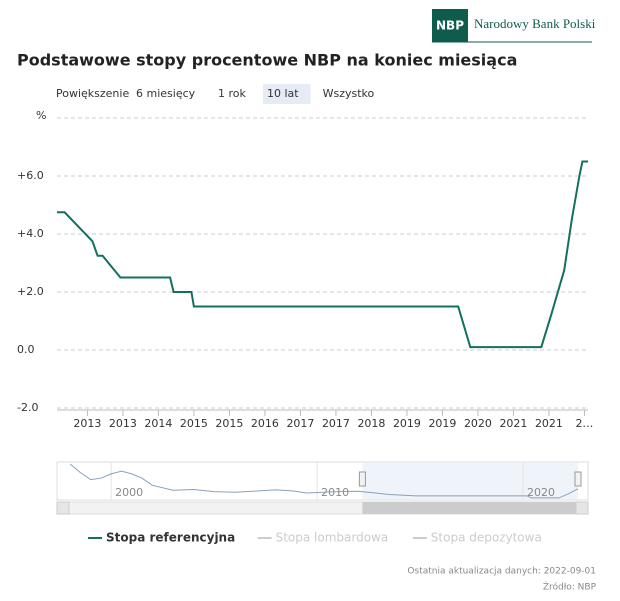  I want to click on logo: NBP, so click(450, 26).